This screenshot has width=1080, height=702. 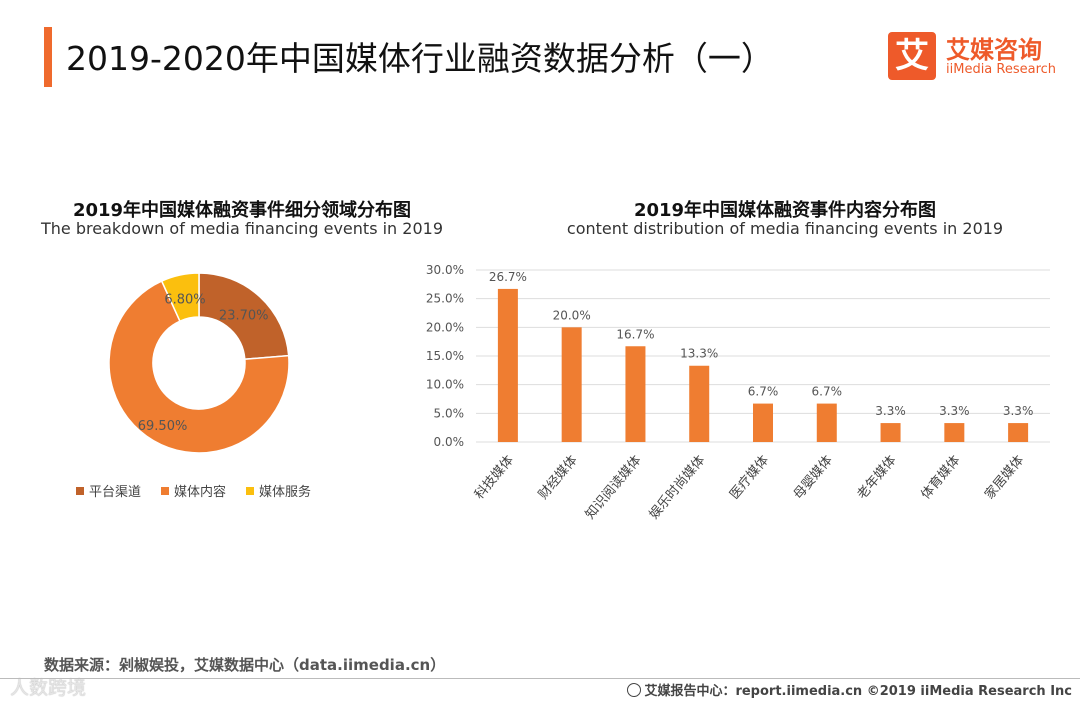 What do you see at coordinates (763, 392) in the screenshot?
I see `bar-value-label-5: 6.7%` at bounding box center [763, 392].